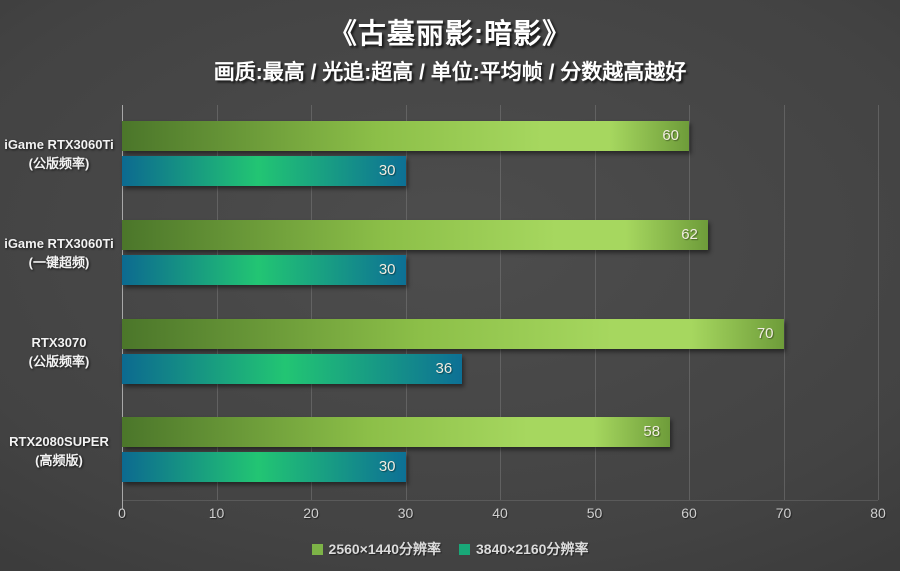  Describe the element at coordinates (450, 72) in the screenshot. I see `chart-subtitle: 画质:最高 / 光追:超高 / 单位:平均帧 / 分数越高越好` at that location.